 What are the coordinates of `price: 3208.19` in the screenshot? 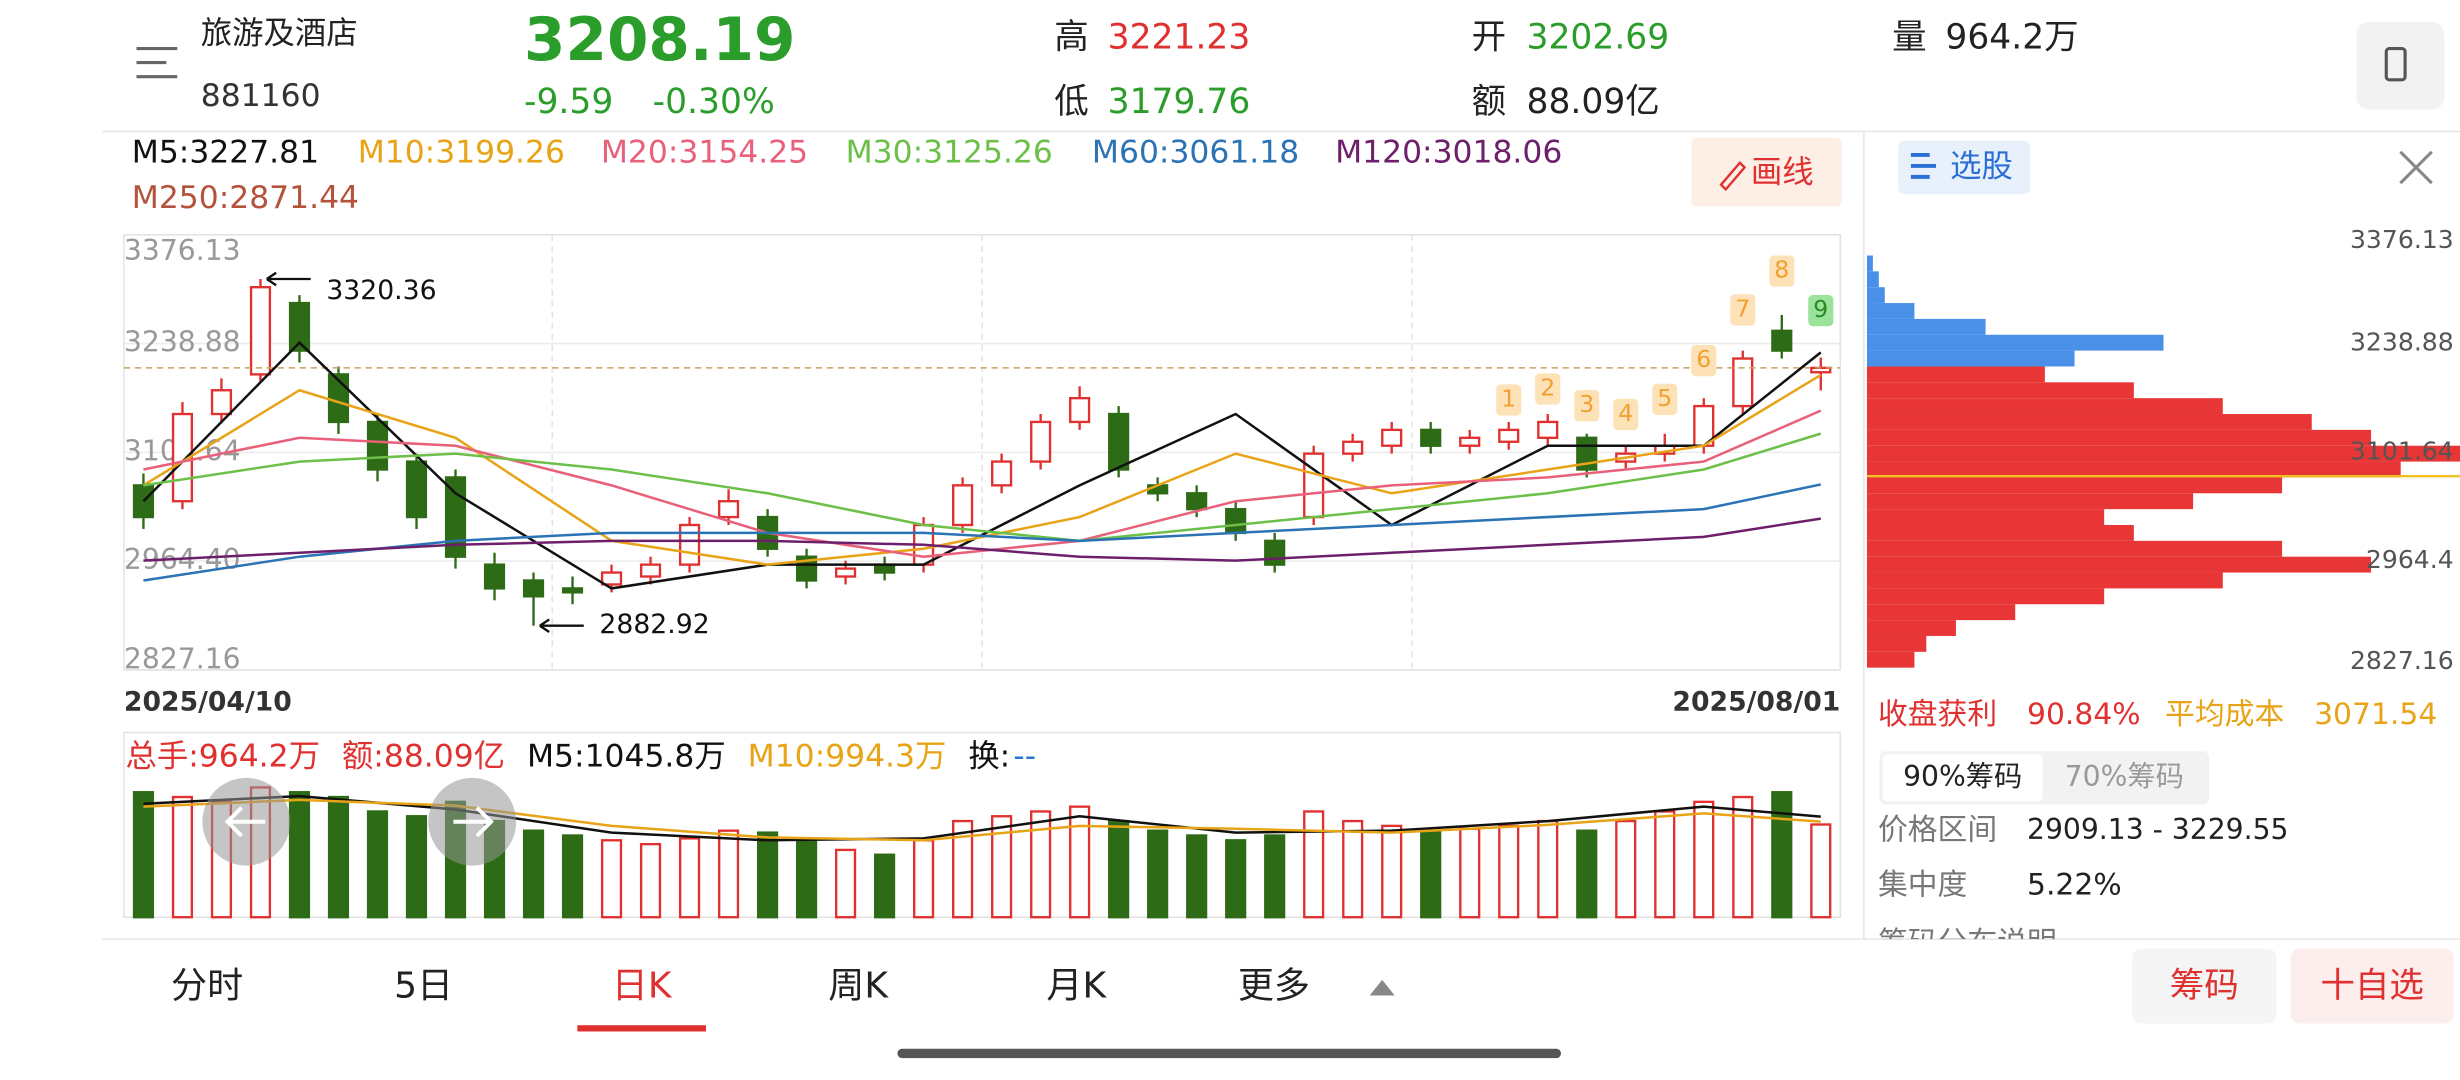 It's located at (659, 40).